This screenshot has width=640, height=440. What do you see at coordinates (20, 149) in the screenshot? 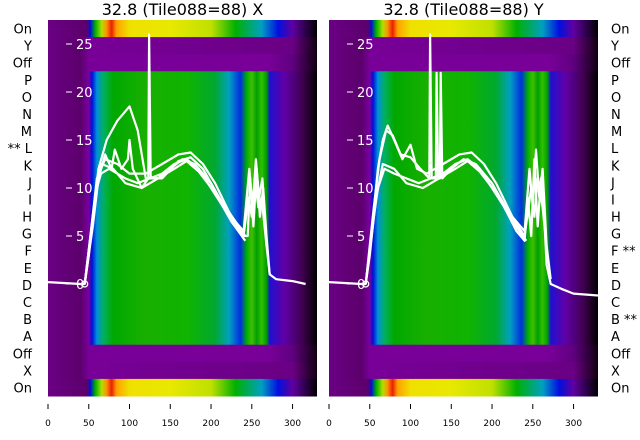
I see `row-label: ** L` at bounding box center [20, 149].